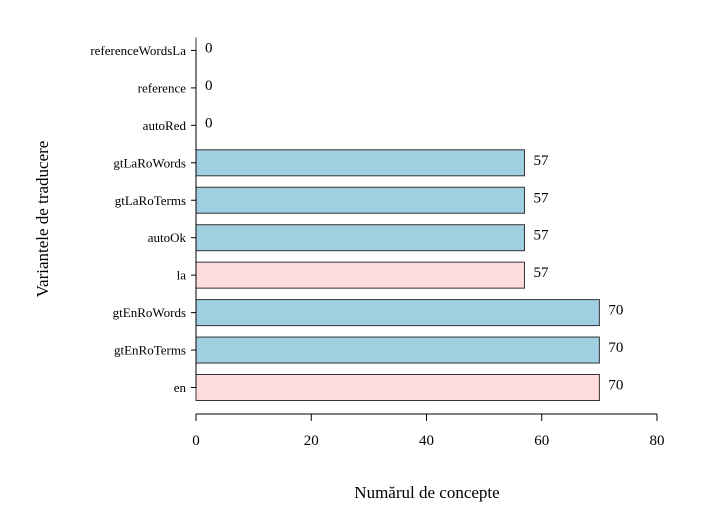 The image size is (720, 515). I want to click on y-tick-label: la, so click(182, 275).